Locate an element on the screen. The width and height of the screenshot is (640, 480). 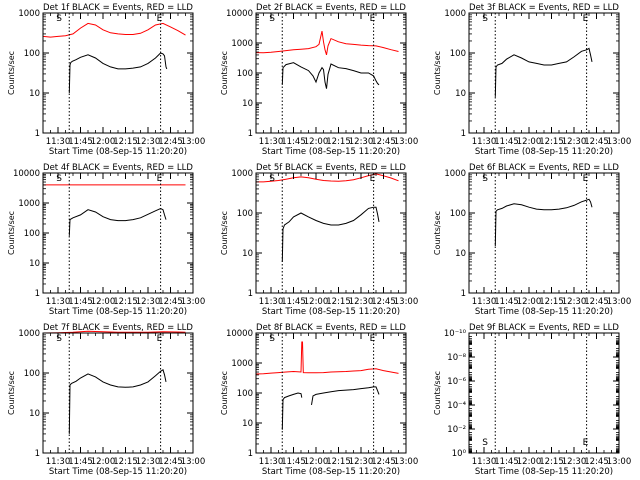
chart-title: Det 9f BLACK = Events, RED = LLD is located at coordinates (544, 328).